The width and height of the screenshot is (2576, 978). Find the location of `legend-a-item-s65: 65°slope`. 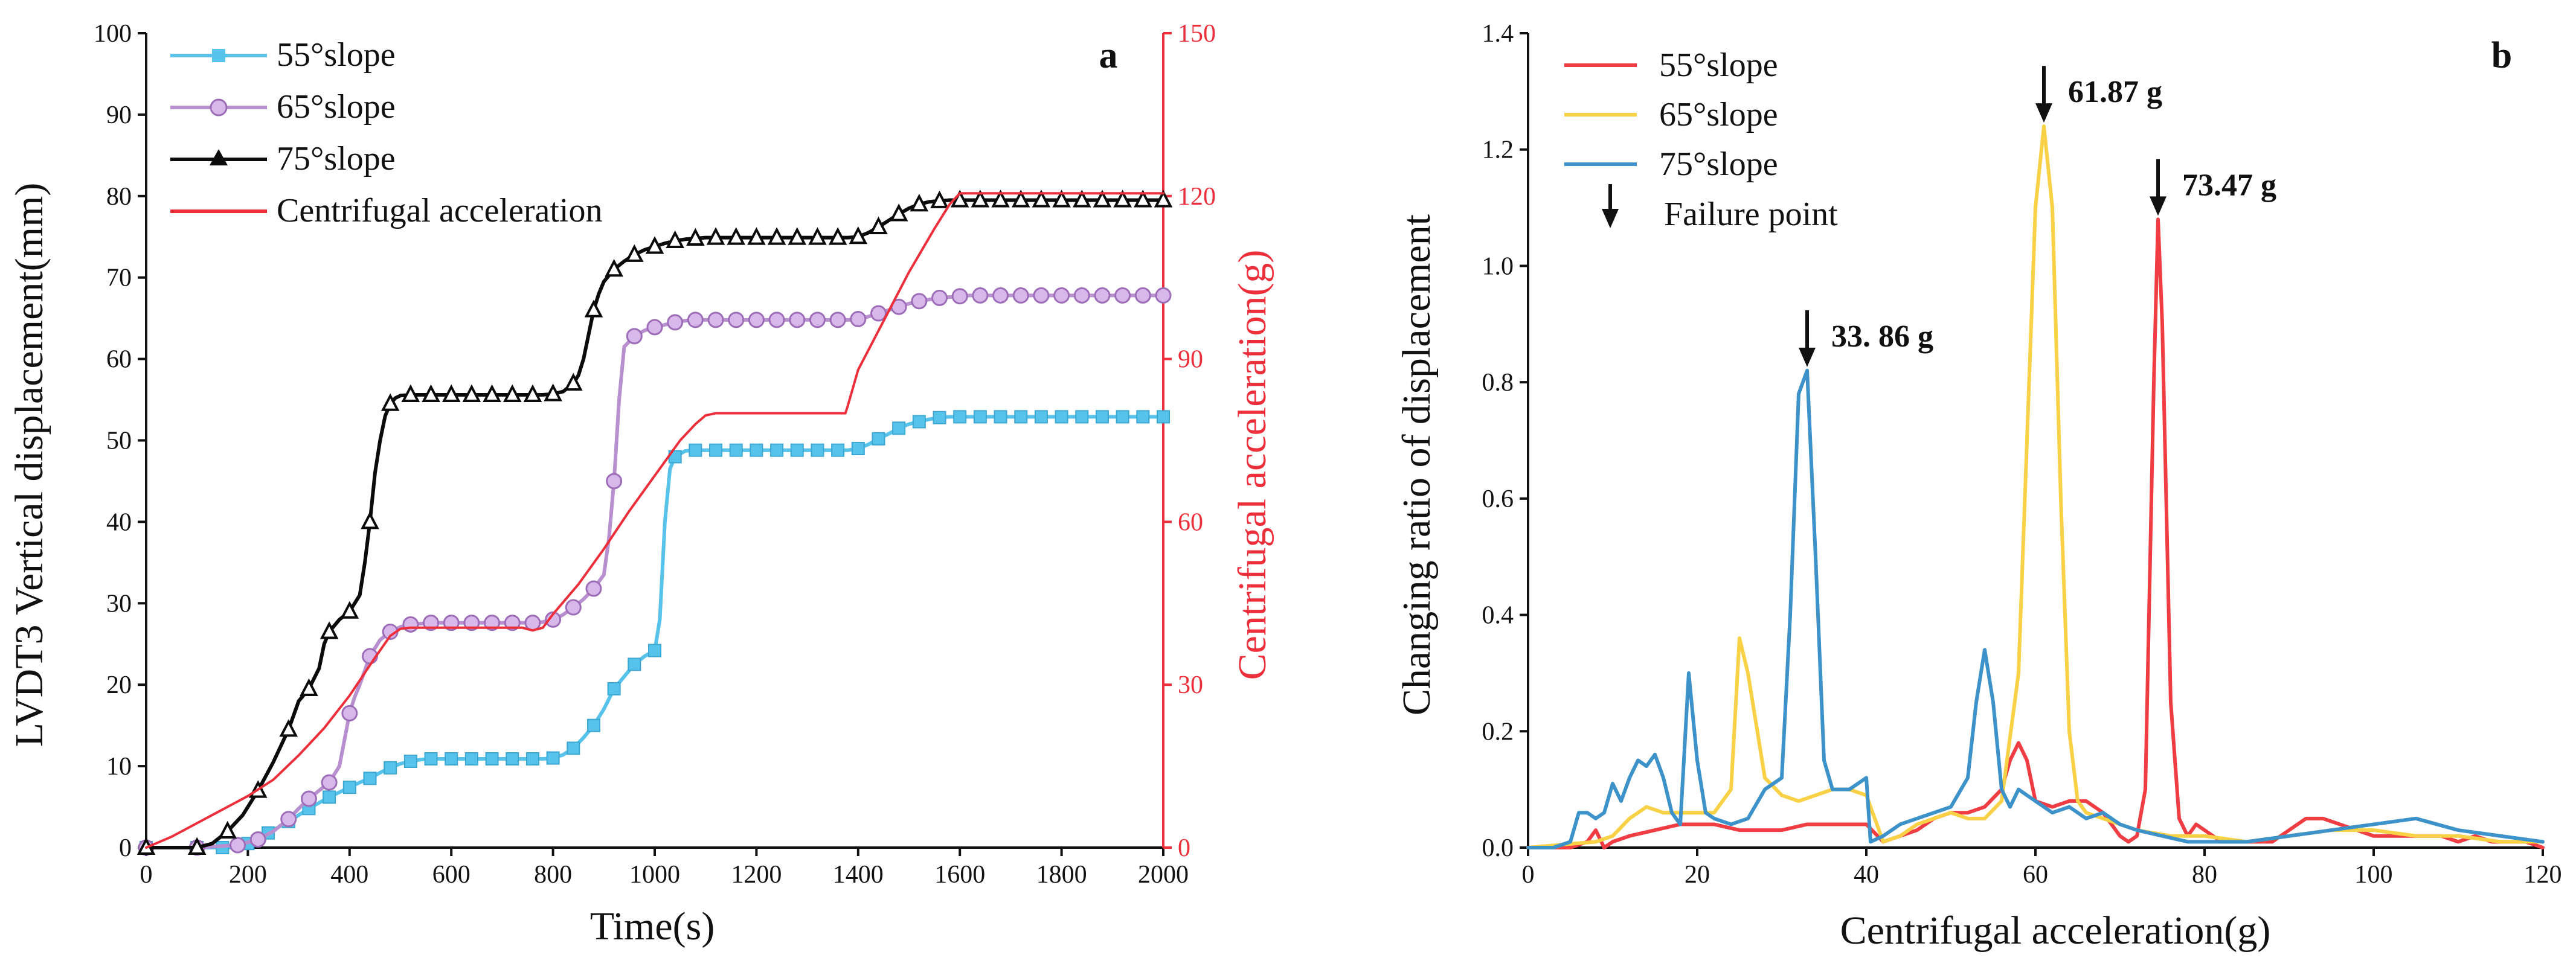

legend-a-item-s65: 65°slope is located at coordinates (283, 107).